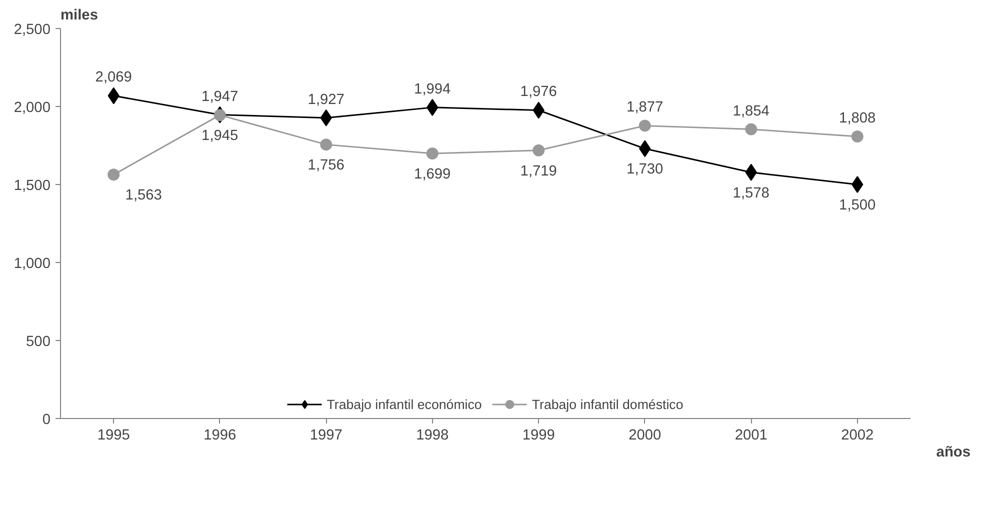 The width and height of the screenshot is (998, 508). What do you see at coordinates (432, 174) in the screenshot?
I see `data-label: 1,699` at bounding box center [432, 174].